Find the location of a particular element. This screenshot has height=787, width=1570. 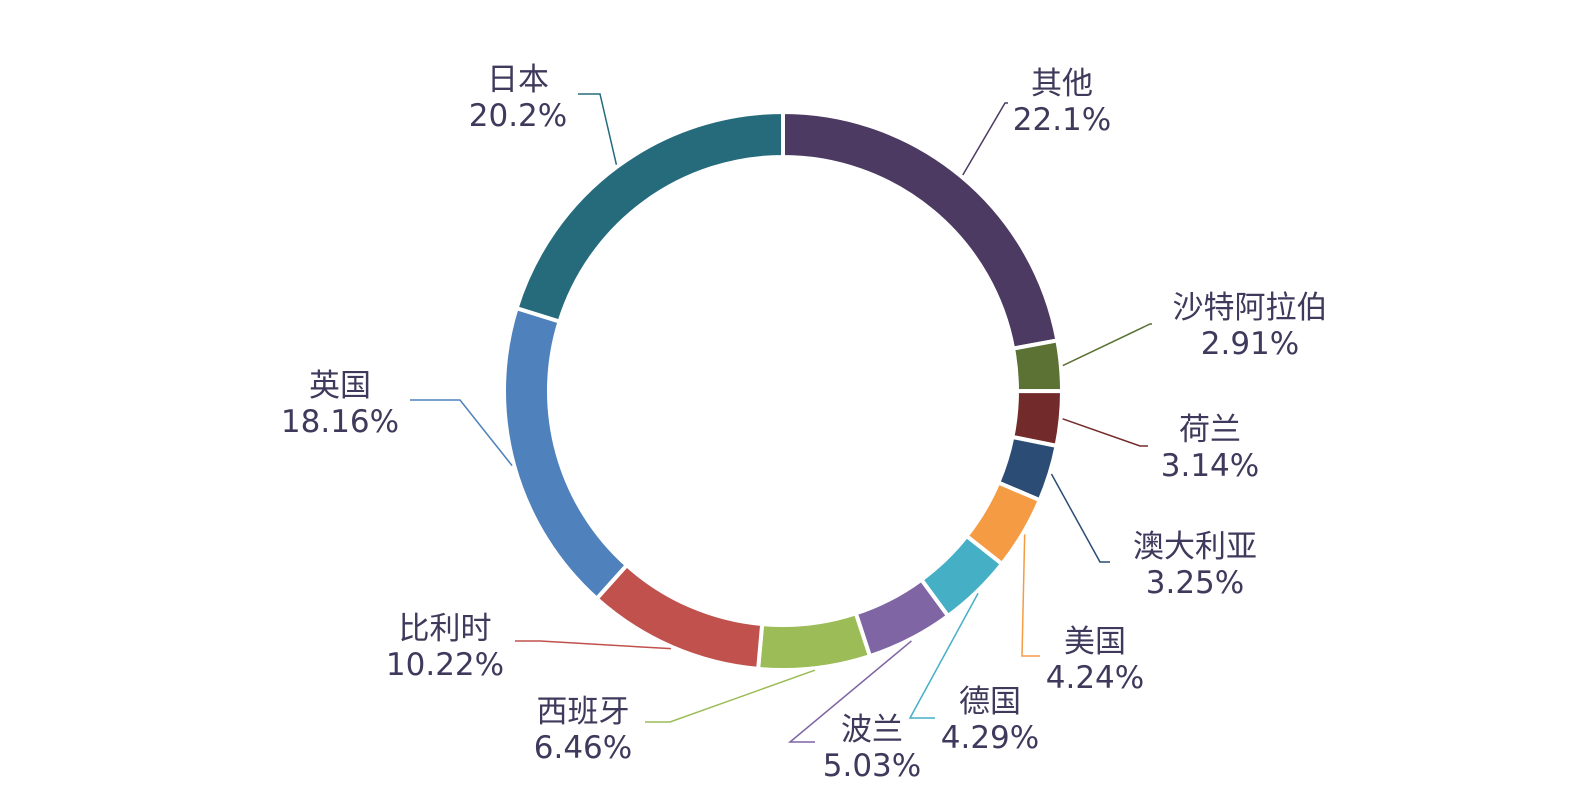

slice-value-label: 10.22% is located at coordinates (445, 665).